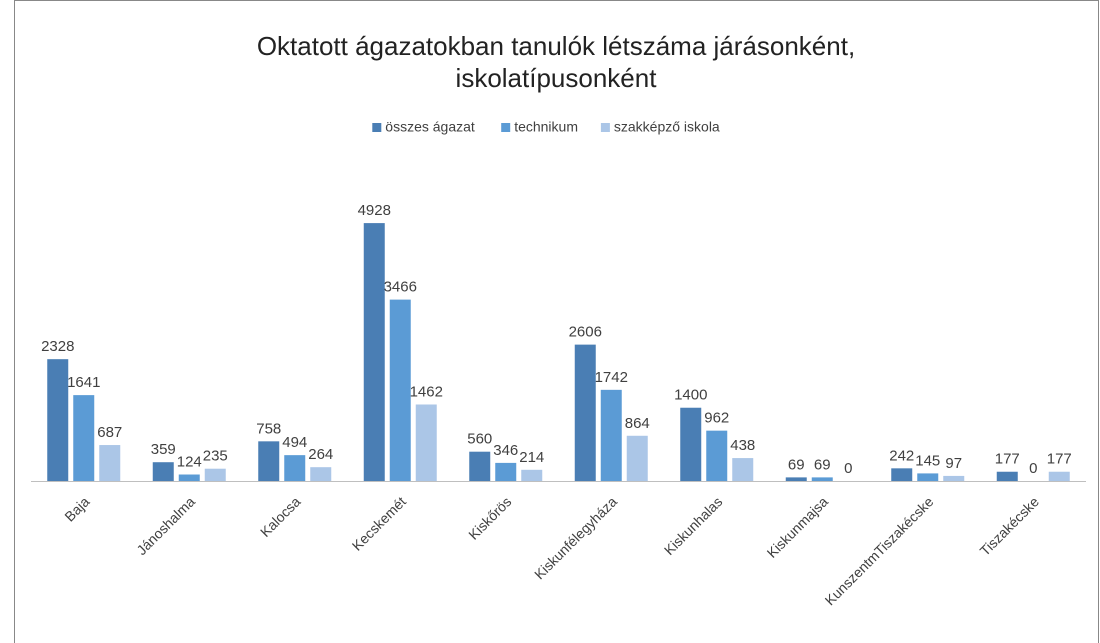 The image size is (1100, 643). What do you see at coordinates (1010, 526) in the screenshot?
I see `x-tick-label: Tiszakécske` at bounding box center [1010, 526].